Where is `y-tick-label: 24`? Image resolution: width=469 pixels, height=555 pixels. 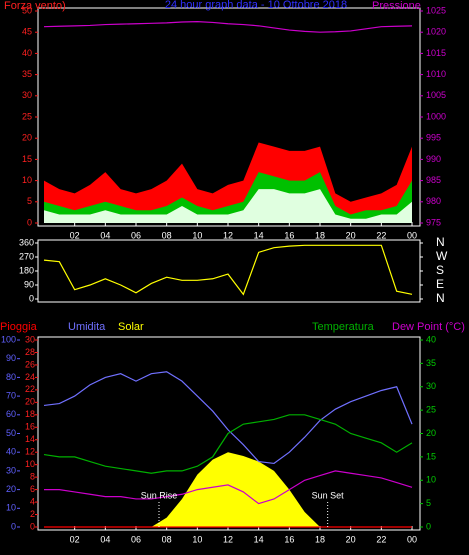 y-tick-label: 24 is located at coordinates (30, 377).